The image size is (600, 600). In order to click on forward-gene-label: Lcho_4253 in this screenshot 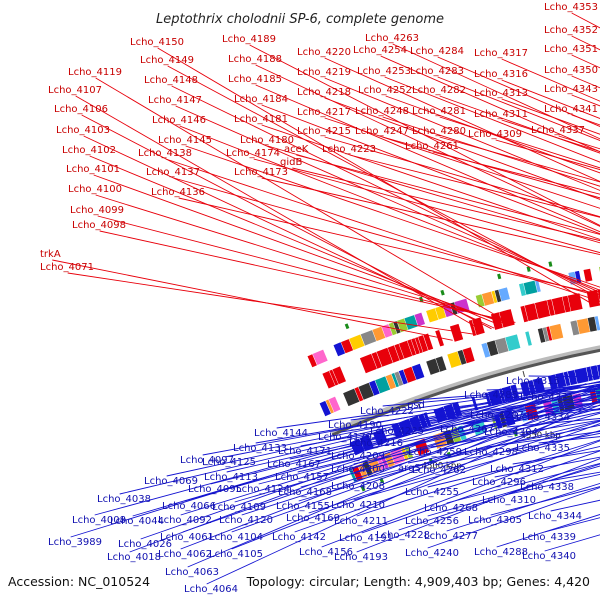, I will do `click(384, 71)`.